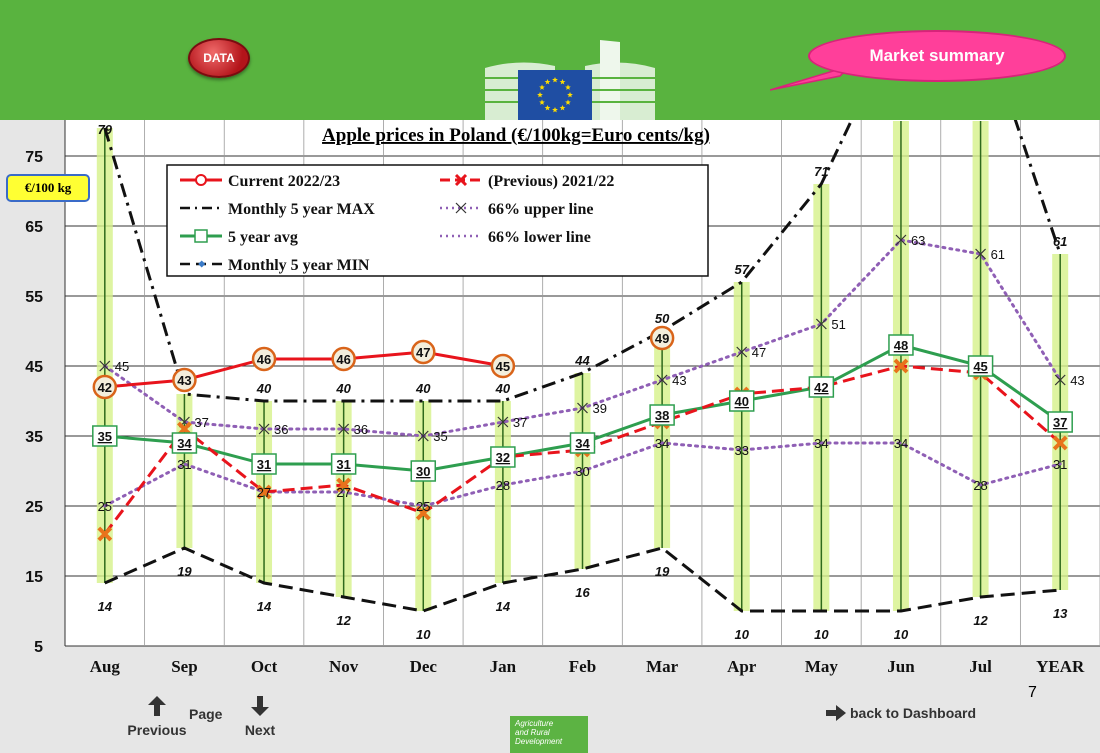  I want to click on current-label: 45, so click(503, 366).